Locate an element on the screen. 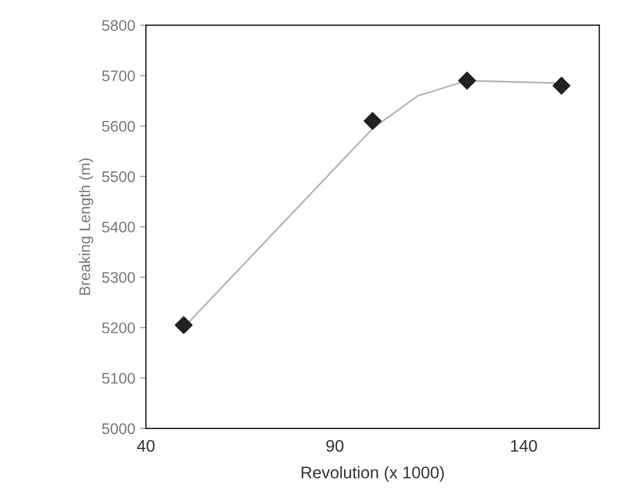 The width and height of the screenshot is (621, 504). x-tick-label: 140 is located at coordinates (524, 446).